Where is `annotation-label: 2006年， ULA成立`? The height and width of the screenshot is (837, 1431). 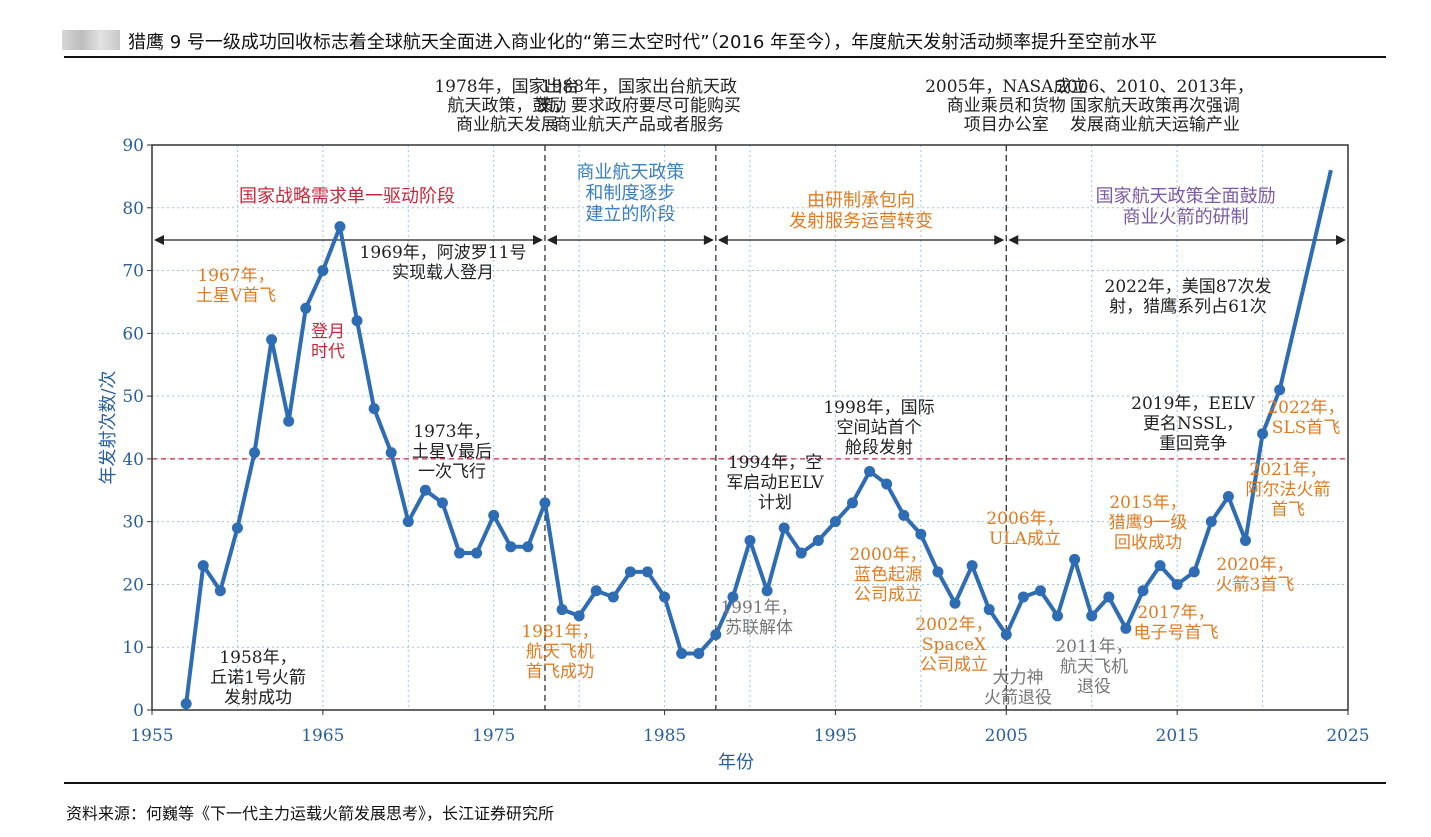
annotation-label: 2006年， ULA成立 is located at coordinates (1024, 529).